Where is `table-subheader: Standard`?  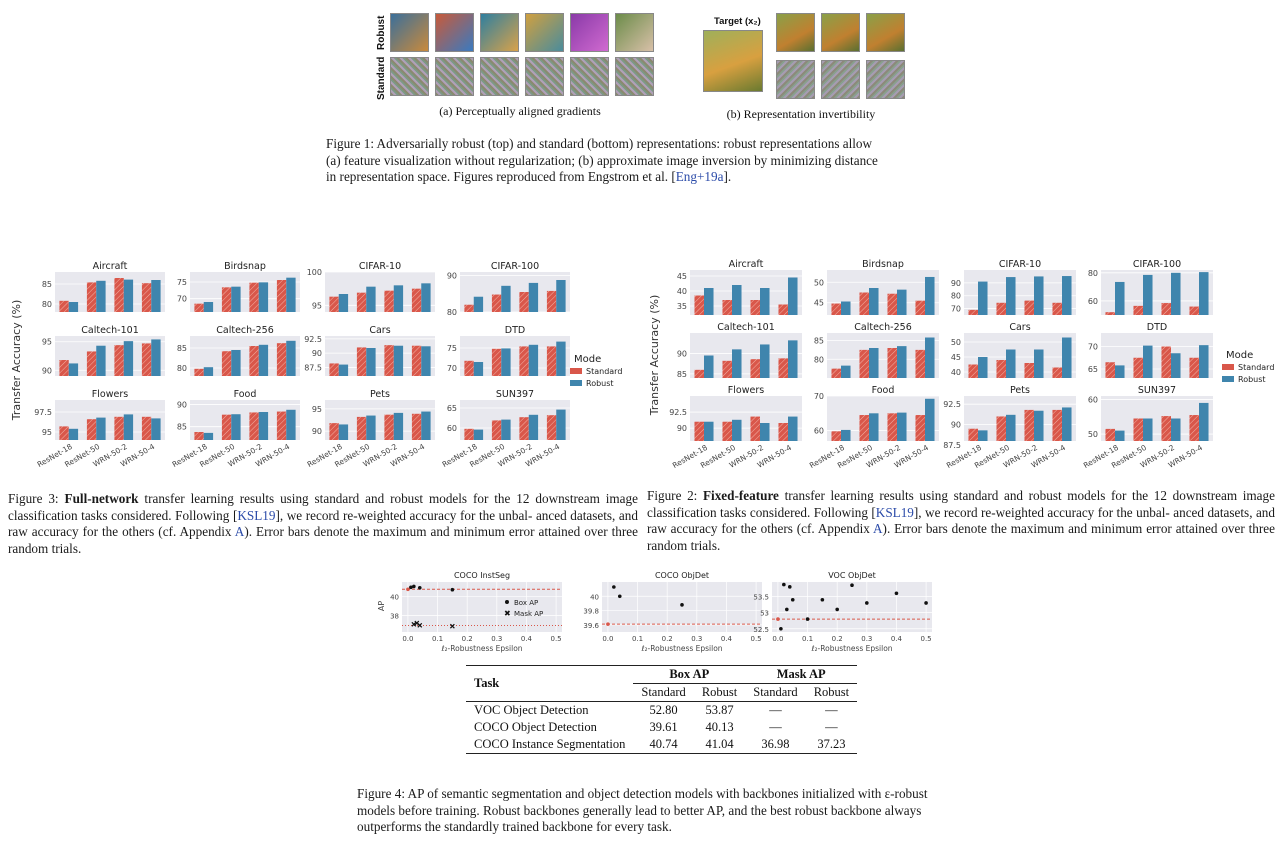
table-subheader: Standard is located at coordinates (663, 692).